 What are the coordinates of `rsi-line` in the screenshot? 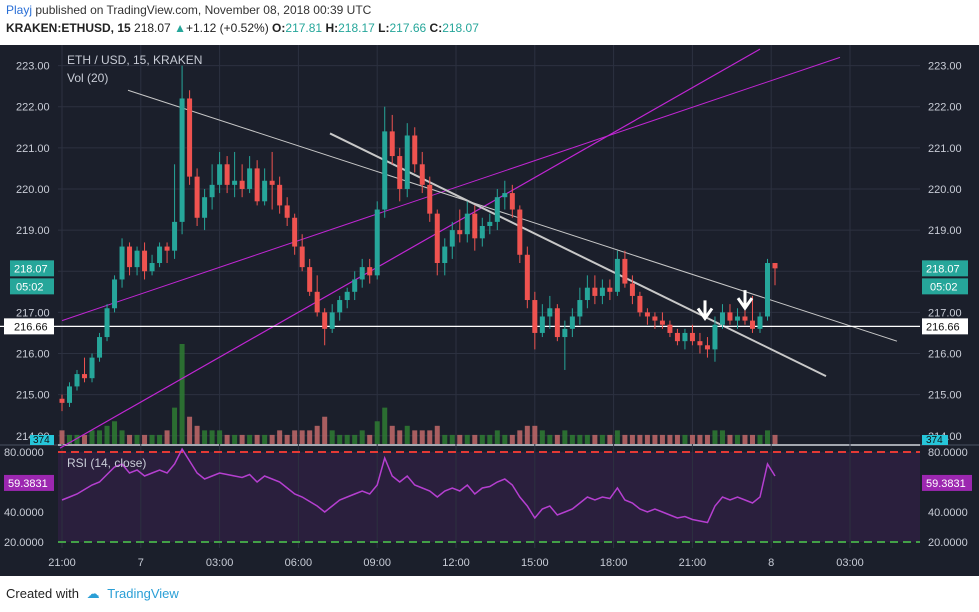 It's located at (418, 485).